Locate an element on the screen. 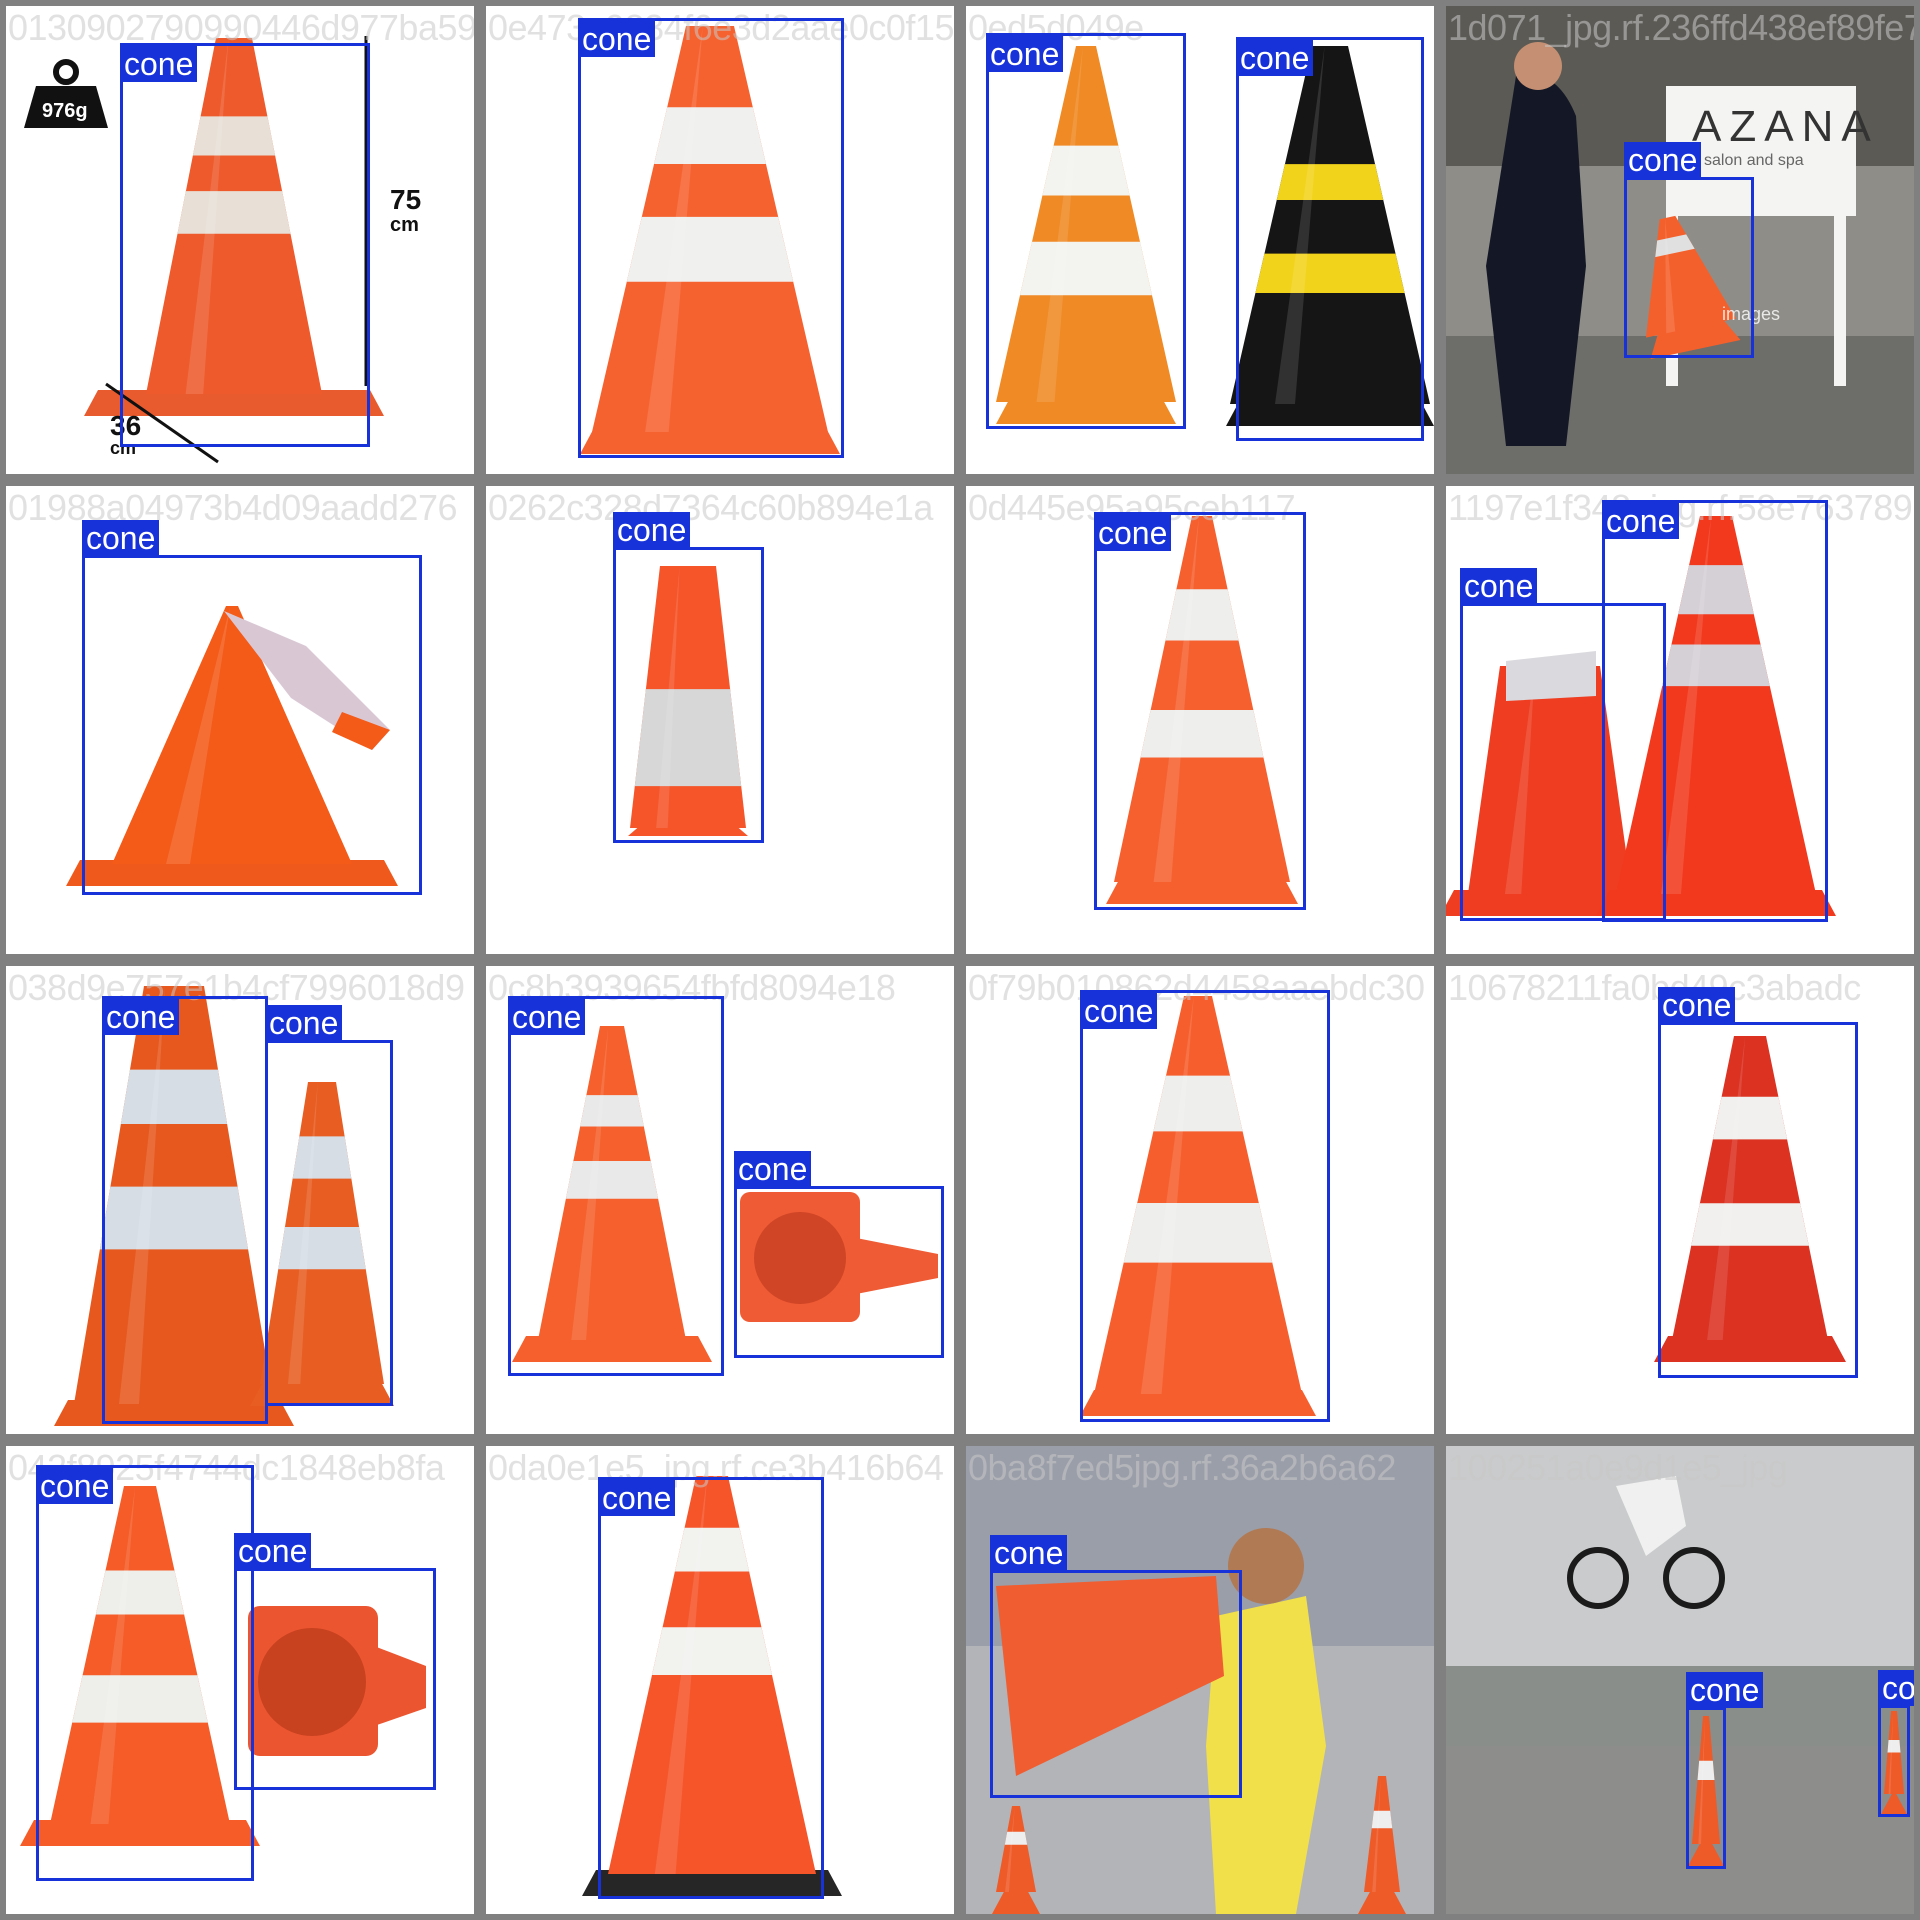 Image resolution: width=1920 pixels, height=1920 pixels. image-tile: 042f8925f4744dc1848eb8fa cone cone is located at coordinates (240, 1680).